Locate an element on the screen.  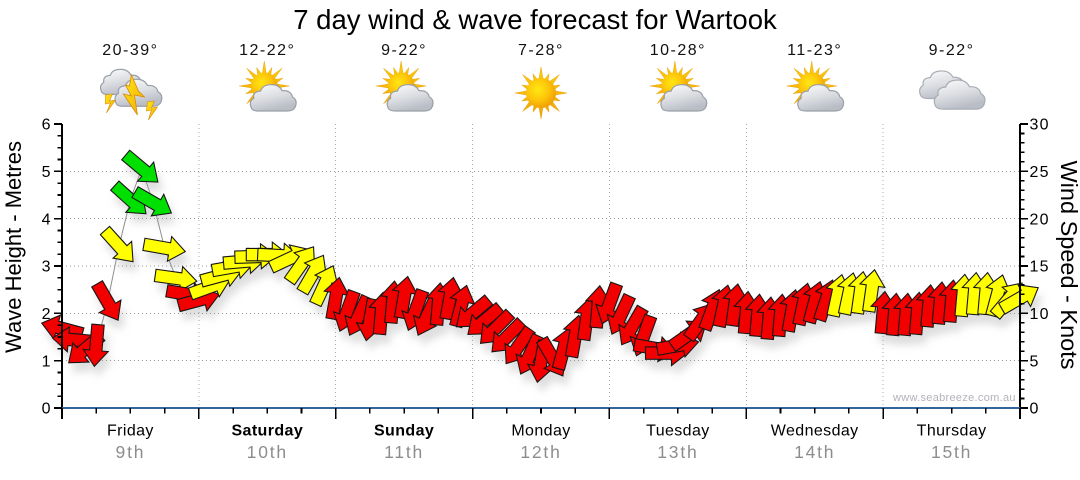
svg-text: www.seabreeze.com.au is located at coordinates (954, 398).